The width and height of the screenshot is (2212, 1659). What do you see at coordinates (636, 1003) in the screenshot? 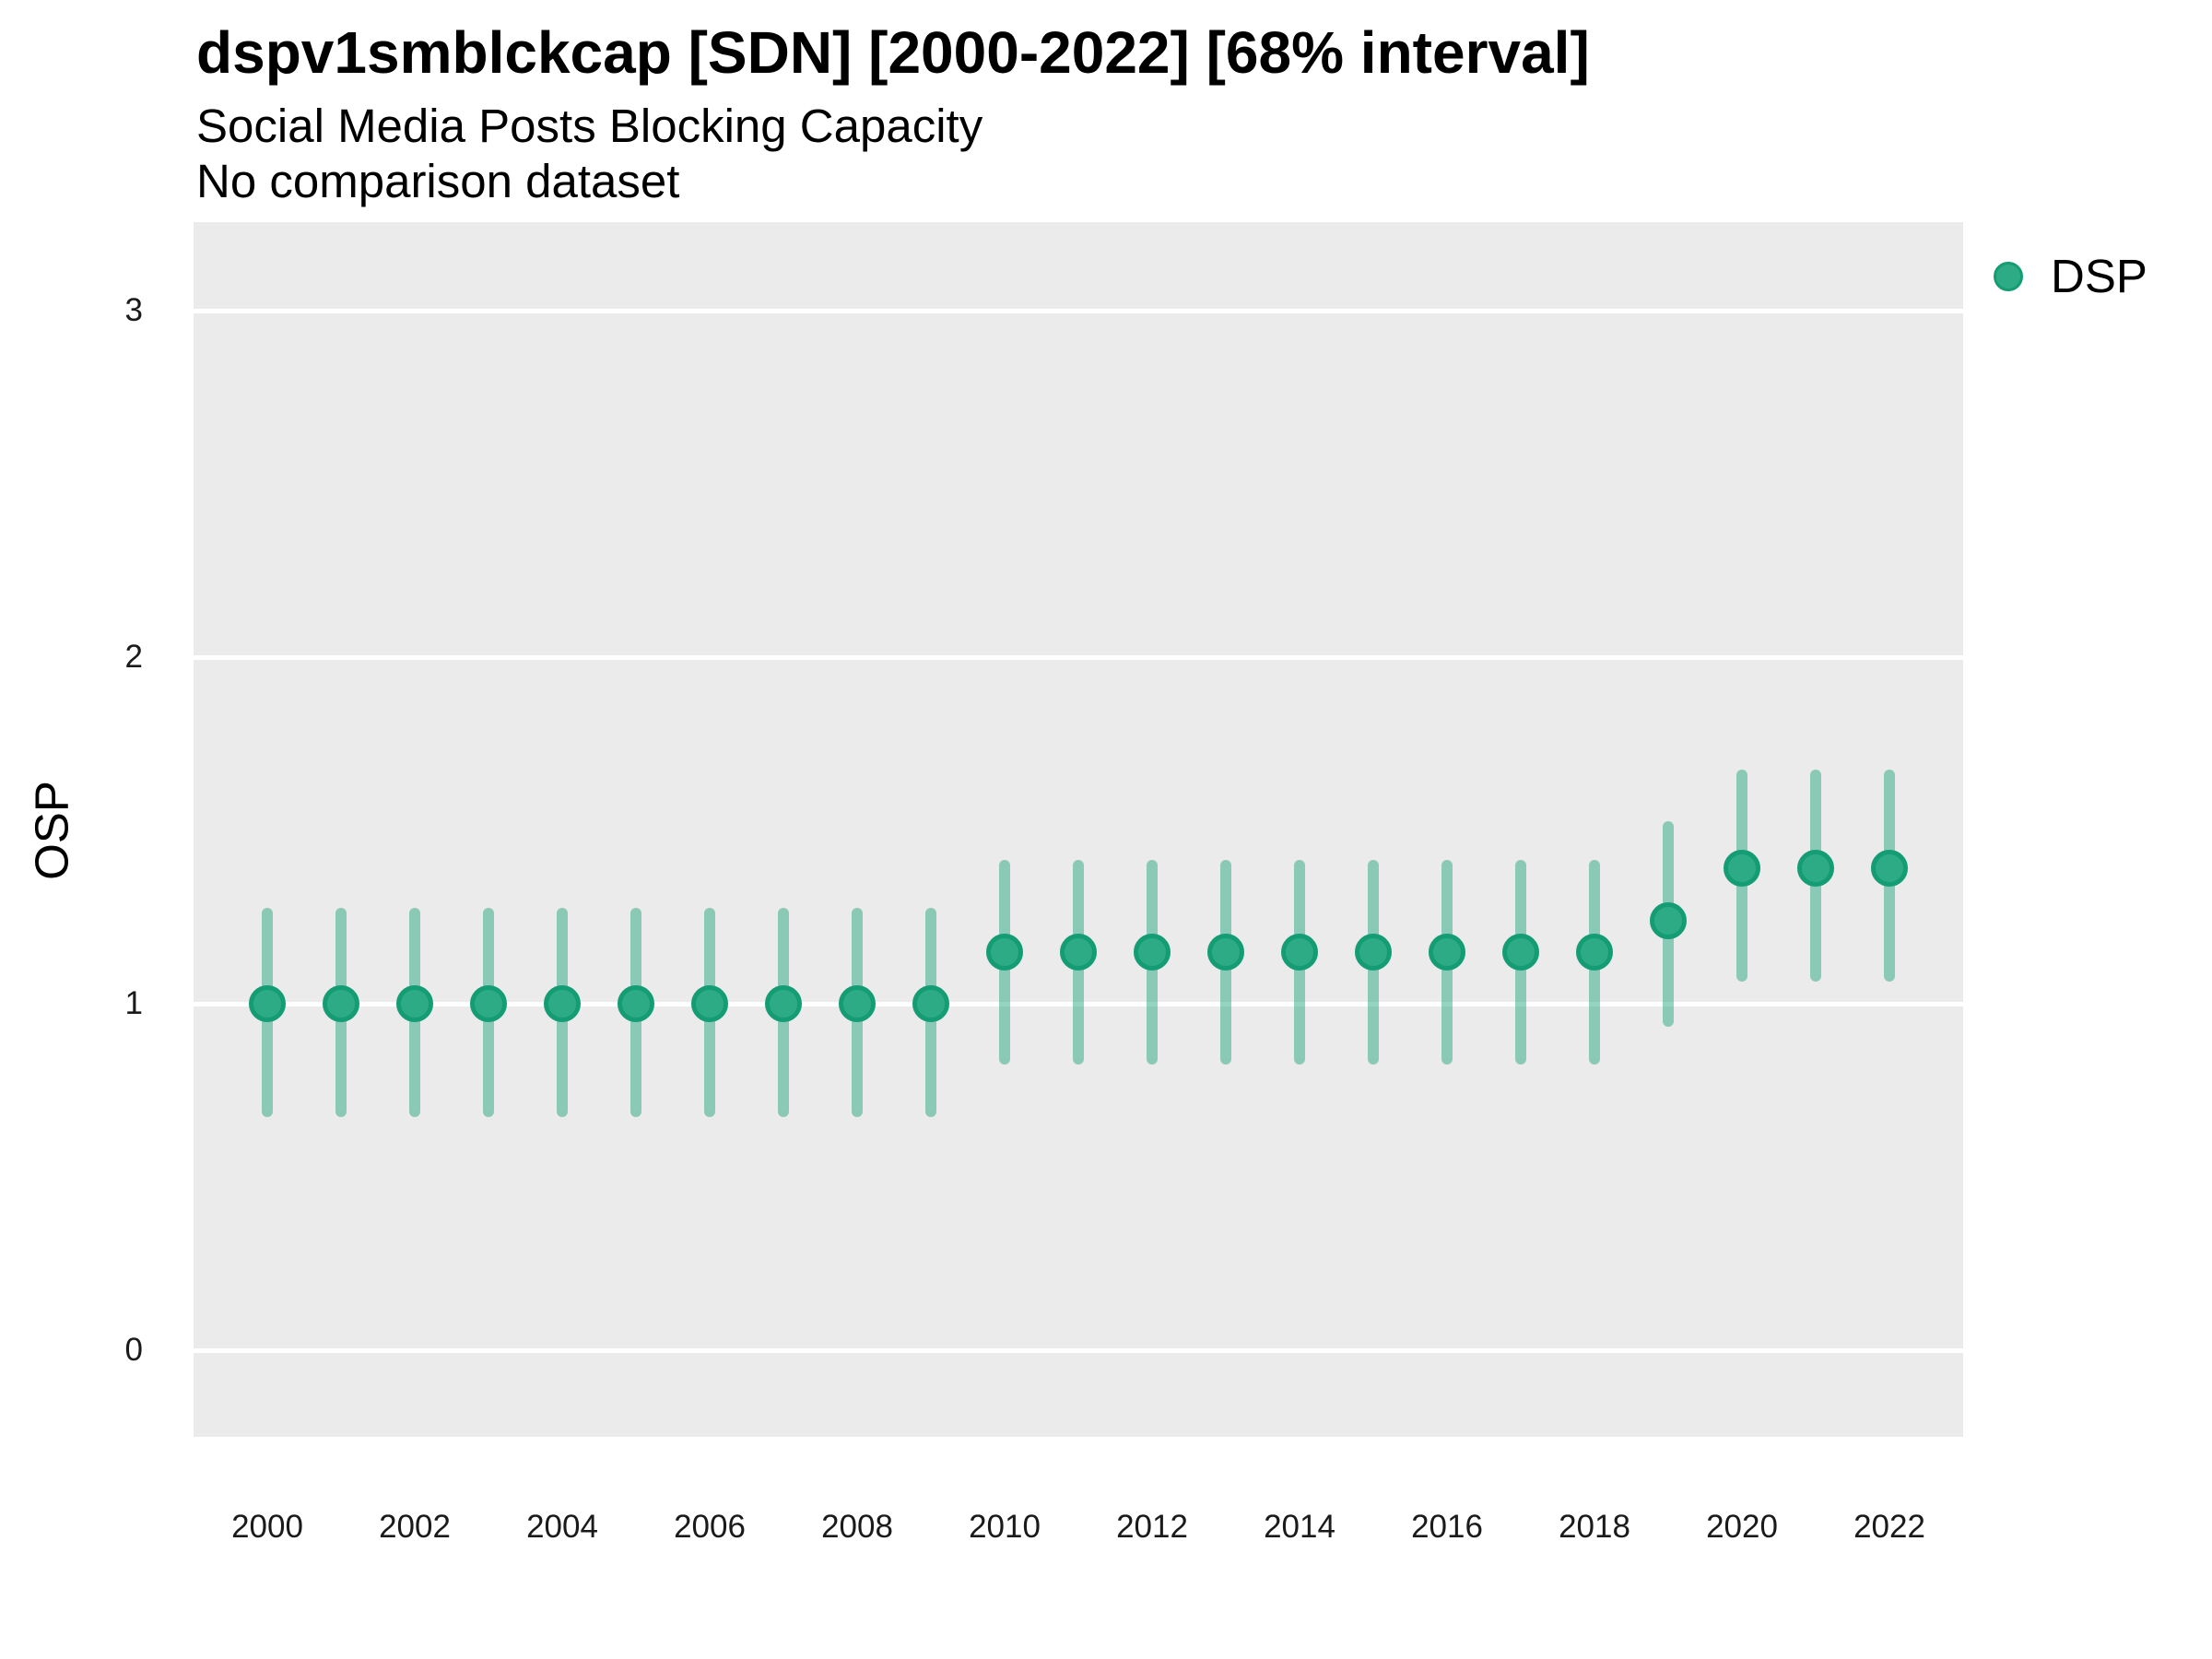
I see `data-point-2005` at bounding box center [636, 1003].